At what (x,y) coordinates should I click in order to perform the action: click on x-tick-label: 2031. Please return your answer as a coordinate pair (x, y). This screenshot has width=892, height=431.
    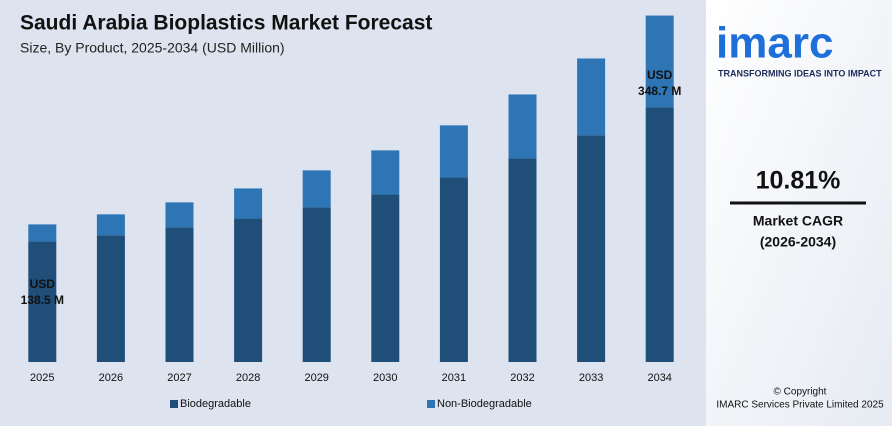
    Looking at the image, I should click on (454, 378).